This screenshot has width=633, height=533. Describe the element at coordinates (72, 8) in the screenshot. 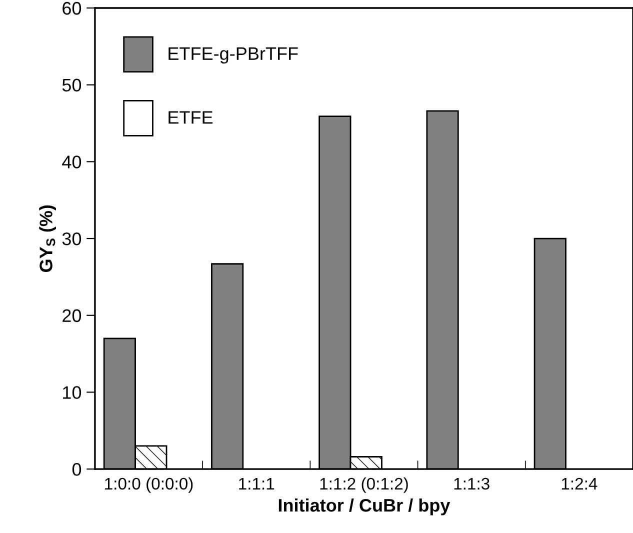

I see `y-tick-label: 60` at that location.